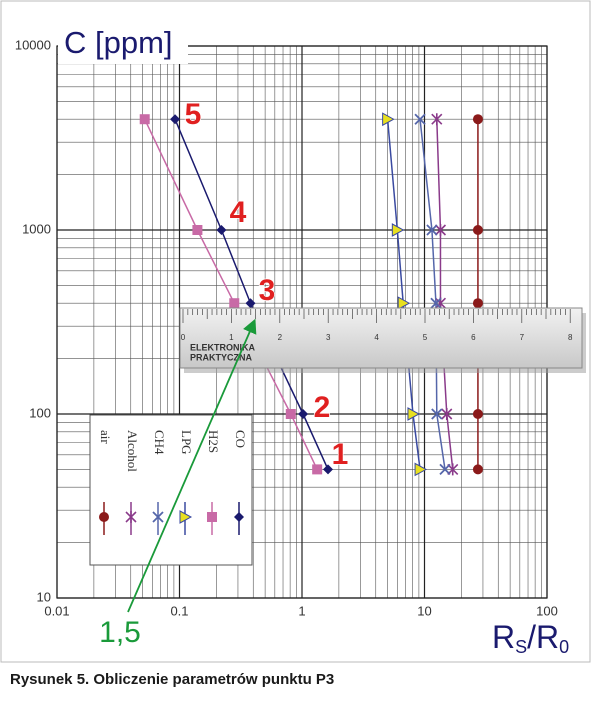 This screenshot has width=591, height=702. Describe the element at coordinates (425, 337) in the screenshot. I see `ruler-number: 5` at that location.